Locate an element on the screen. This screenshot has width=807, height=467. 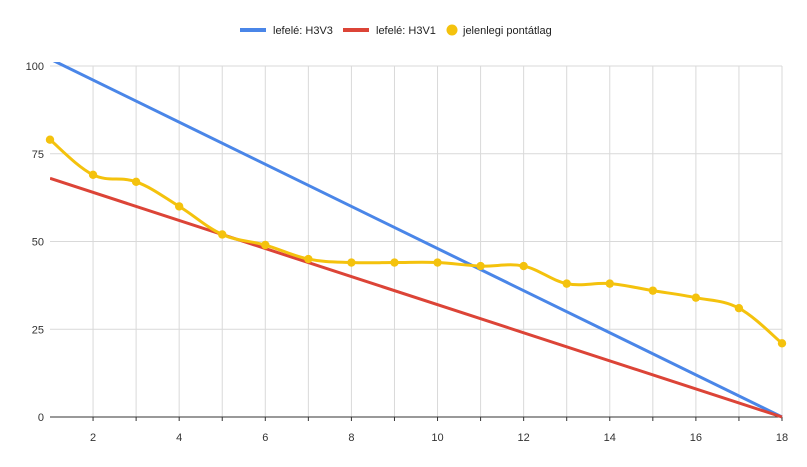
x-tick-label: 18 is located at coordinates (782, 438).